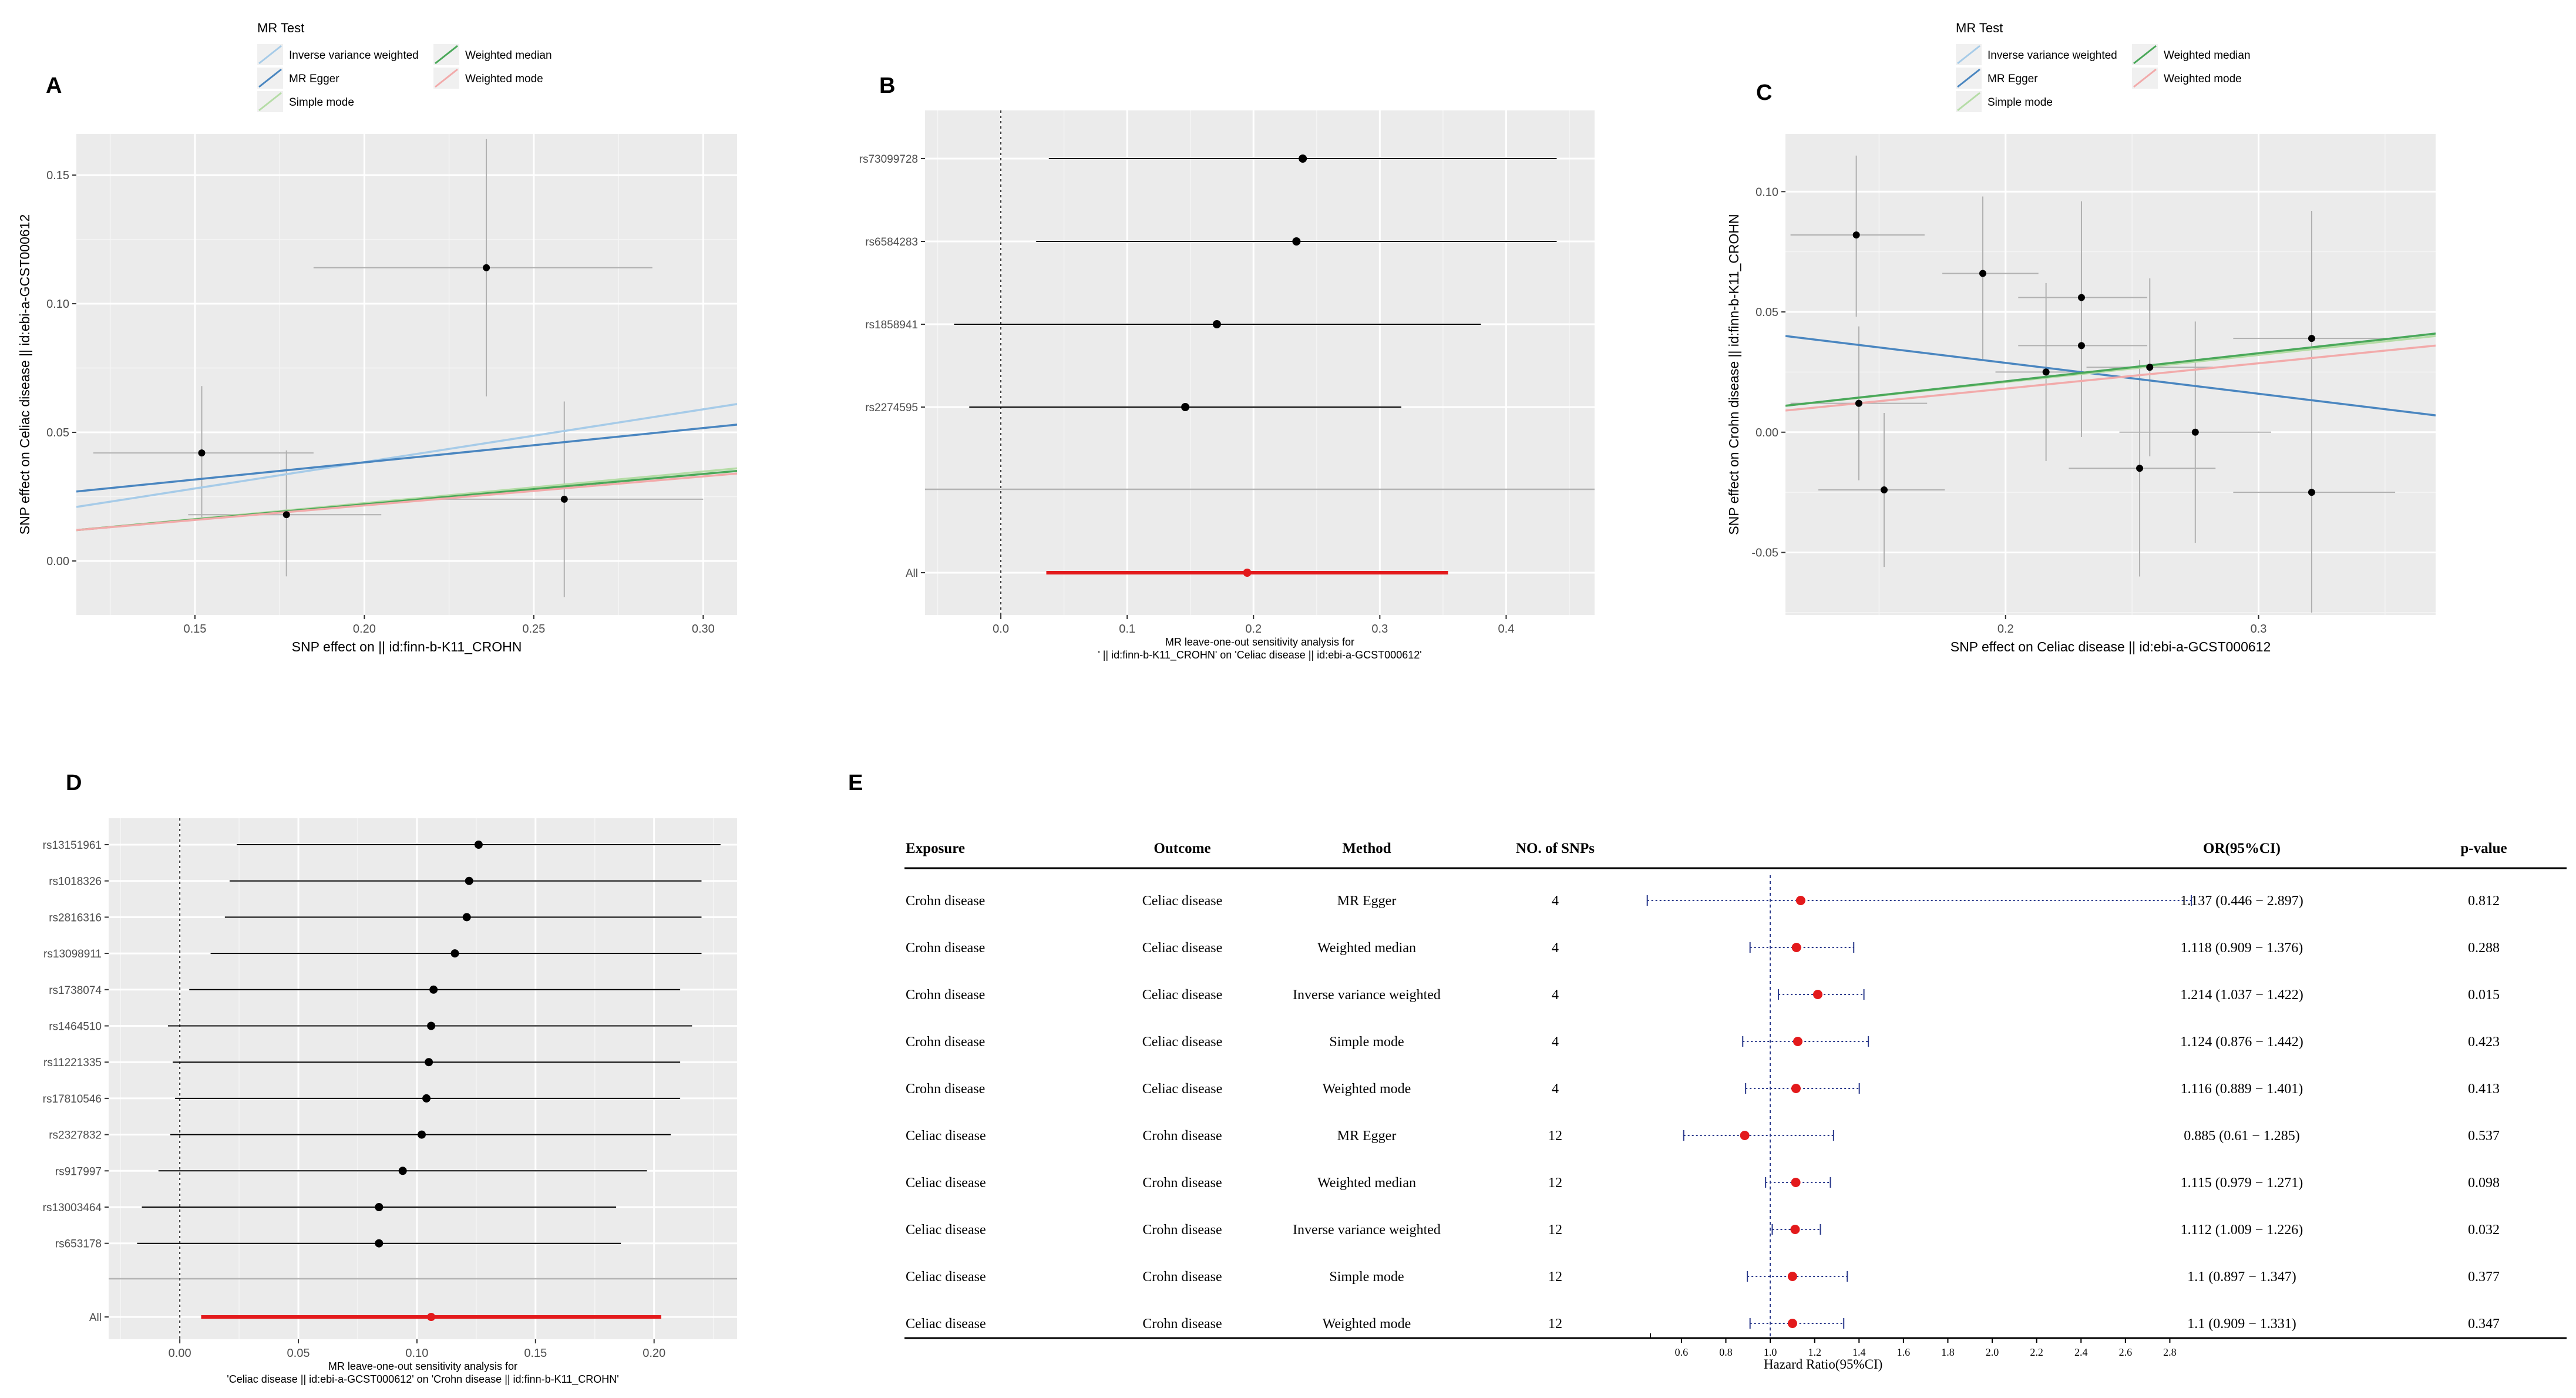  Describe the element at coordinates (1764, 93) in the screenshot. I see `panel-label-c: C` at that location.